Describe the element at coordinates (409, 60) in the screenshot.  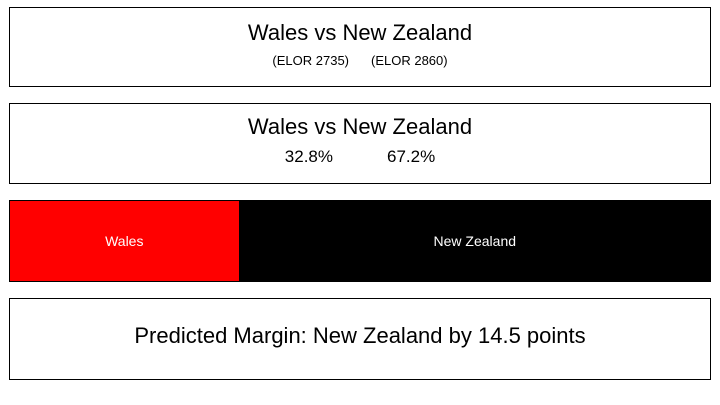
I see `team-b-rating: (ELOR 2860)` at that location.